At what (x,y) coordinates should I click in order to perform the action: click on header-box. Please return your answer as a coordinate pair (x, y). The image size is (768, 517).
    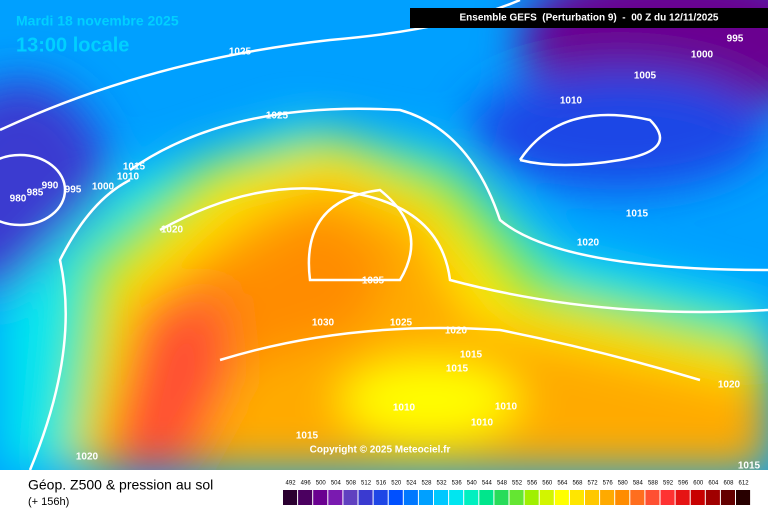
    Looking at the image, I should click on (589, 18).